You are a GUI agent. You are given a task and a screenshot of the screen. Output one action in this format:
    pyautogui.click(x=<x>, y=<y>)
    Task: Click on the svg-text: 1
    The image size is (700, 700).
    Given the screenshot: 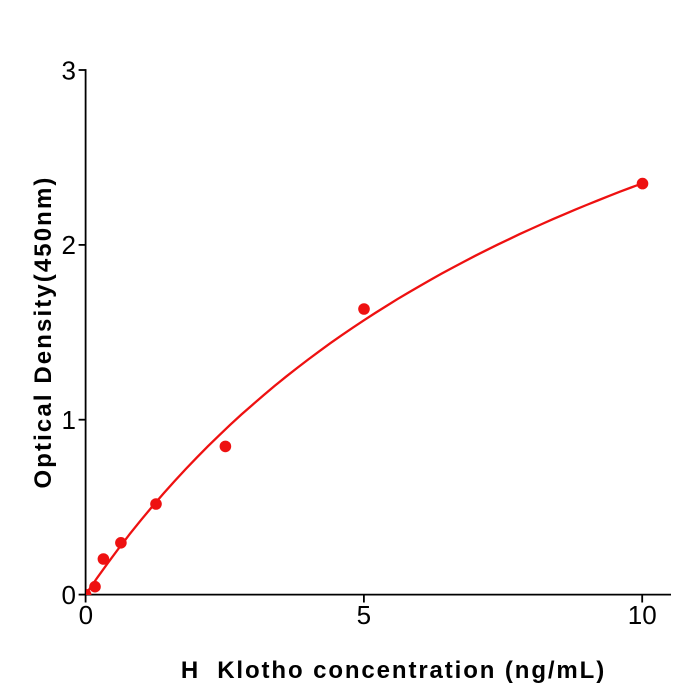 What is the action you would take?
    pyautogui.click(x=69, y=420)
    